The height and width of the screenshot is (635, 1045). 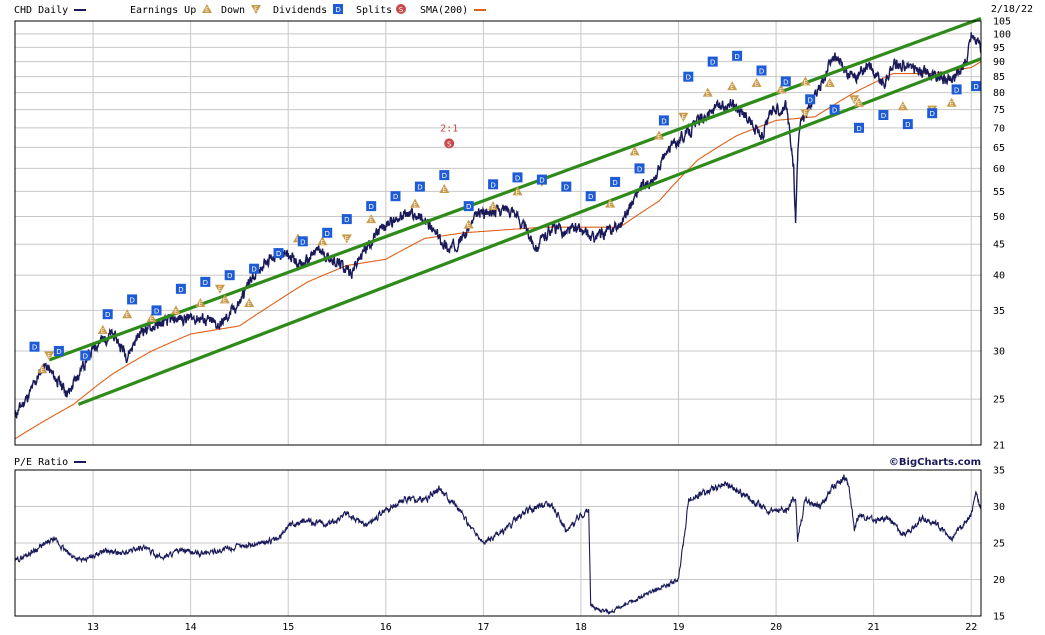 I want to click on pe-y-tick-label: 30, so click(x=999, y=507).